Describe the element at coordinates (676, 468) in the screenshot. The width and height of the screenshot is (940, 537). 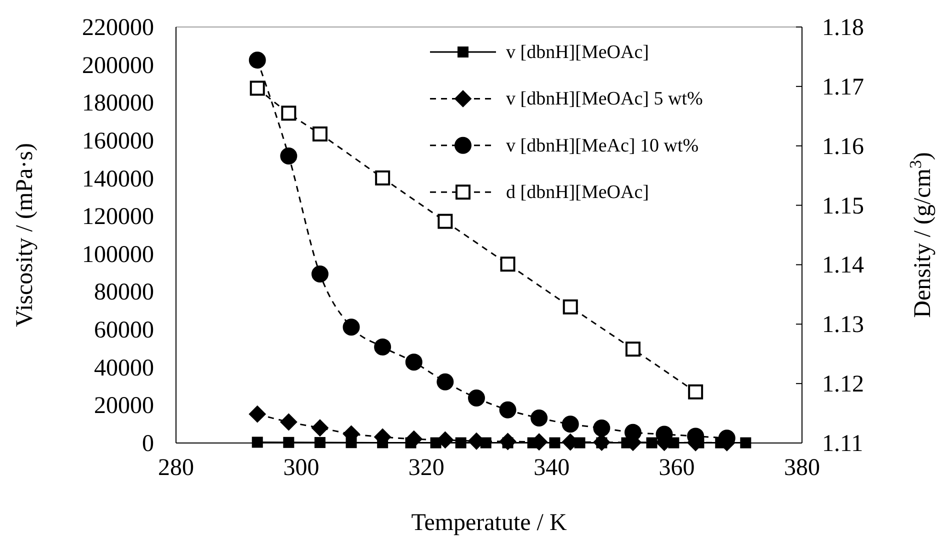
I see `x-tick-label: 360` at that location.